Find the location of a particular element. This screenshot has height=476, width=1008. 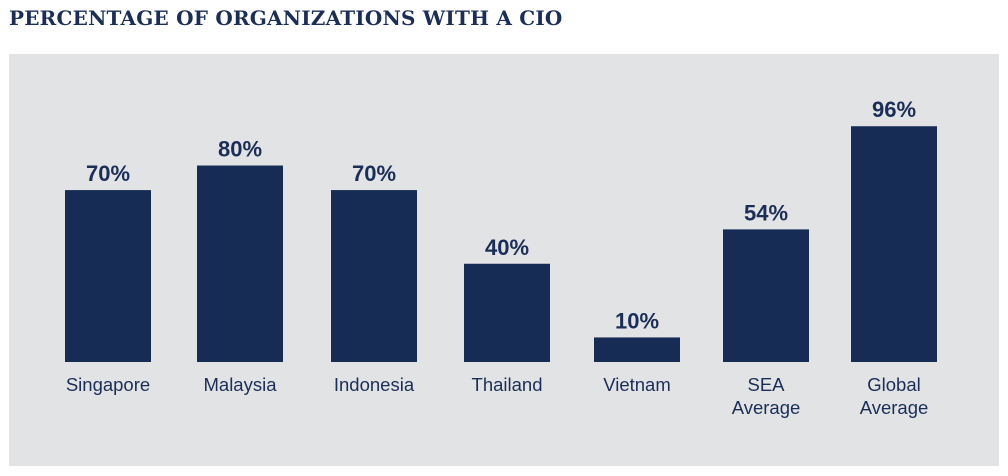

category-label: Global is located at coordinates (893, 384).